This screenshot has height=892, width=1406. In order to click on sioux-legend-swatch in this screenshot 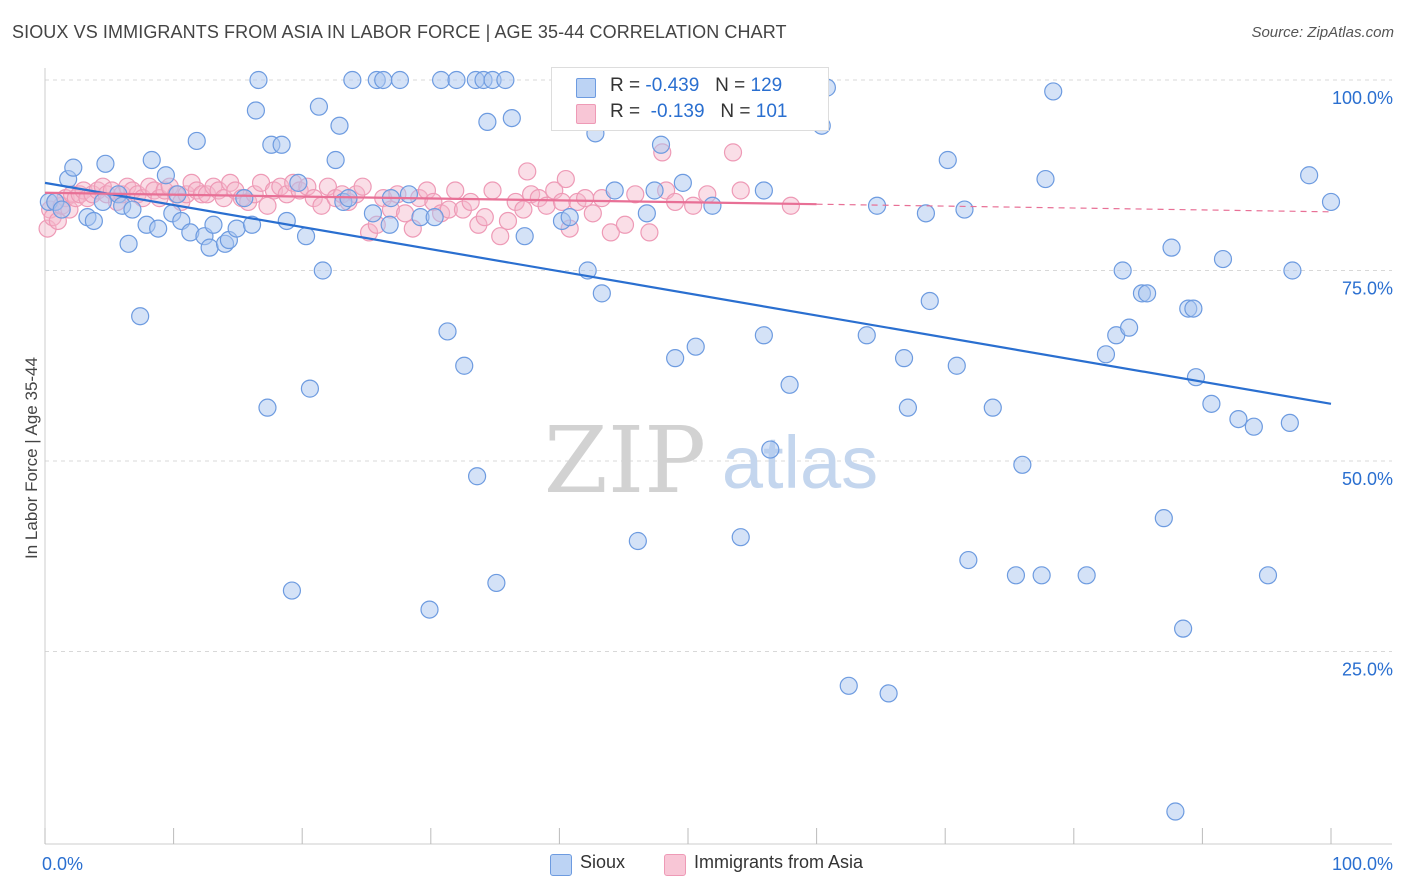, I will do `click(561, 865)`.